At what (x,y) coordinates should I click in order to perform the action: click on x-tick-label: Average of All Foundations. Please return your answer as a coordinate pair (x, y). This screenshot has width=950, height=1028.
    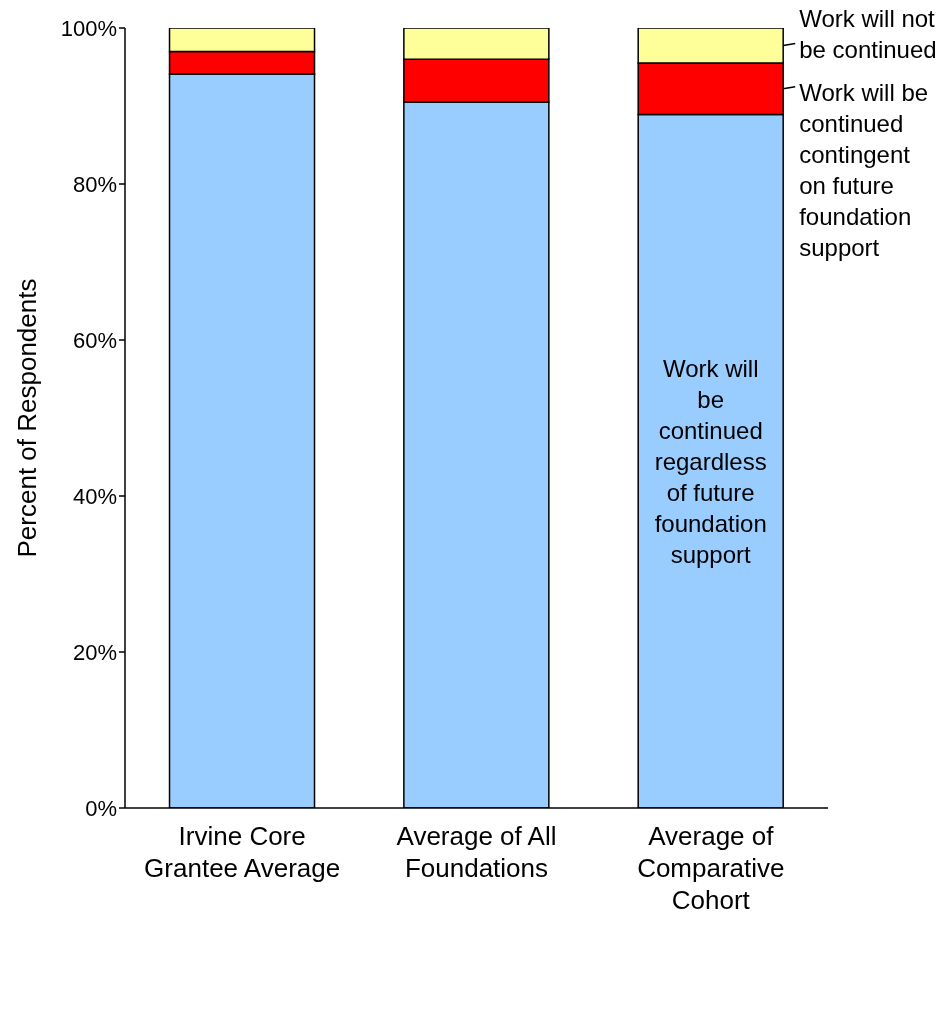
    Looking at the image, I should click on (476, 851).